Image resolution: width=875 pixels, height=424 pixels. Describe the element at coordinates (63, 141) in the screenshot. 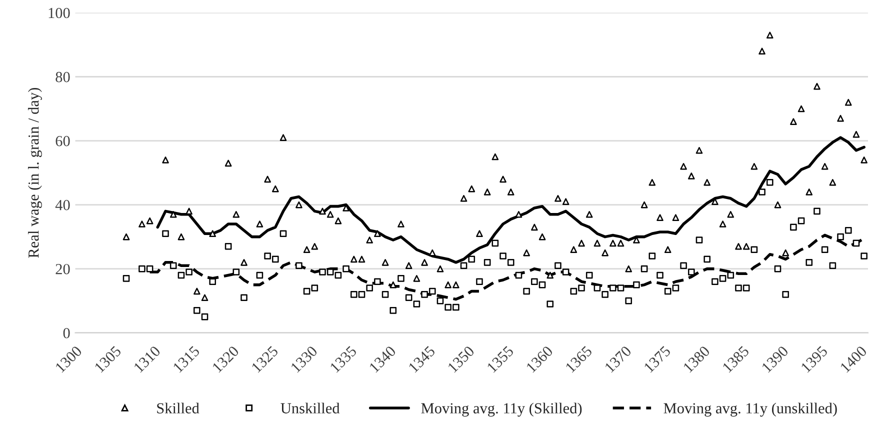

I see `y-tick-label: 60` at that location.